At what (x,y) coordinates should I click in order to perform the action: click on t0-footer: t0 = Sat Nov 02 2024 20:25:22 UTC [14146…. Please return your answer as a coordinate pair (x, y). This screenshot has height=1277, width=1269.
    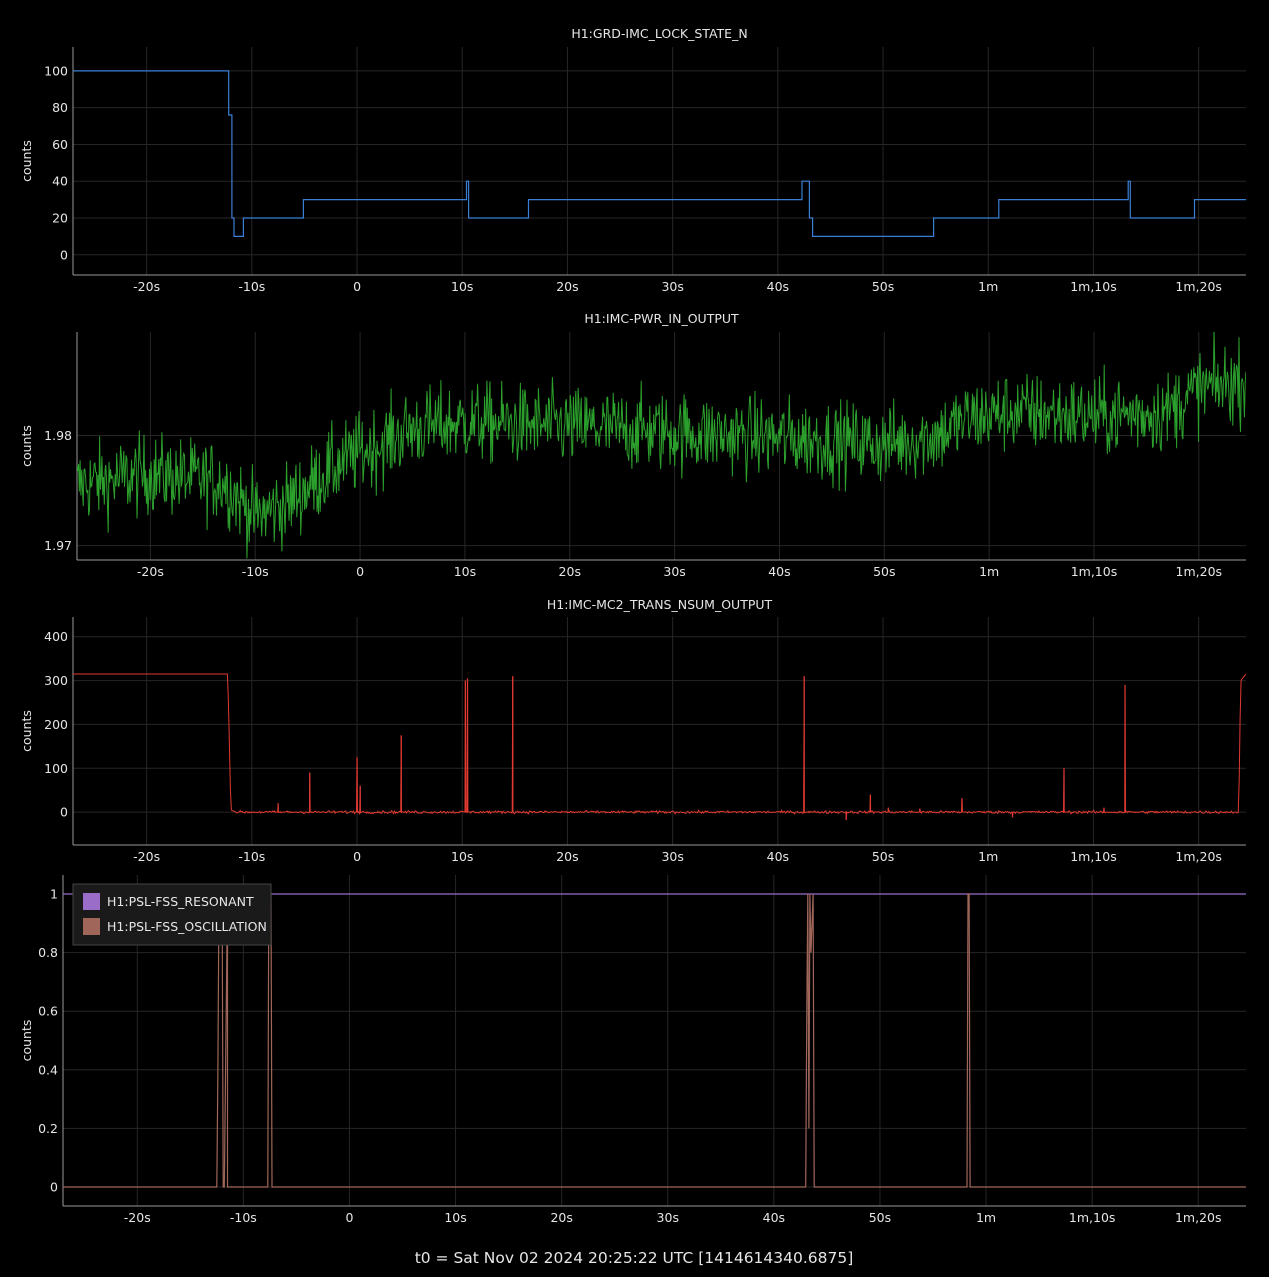
    Looking at the image, I should click on (634, 1258).